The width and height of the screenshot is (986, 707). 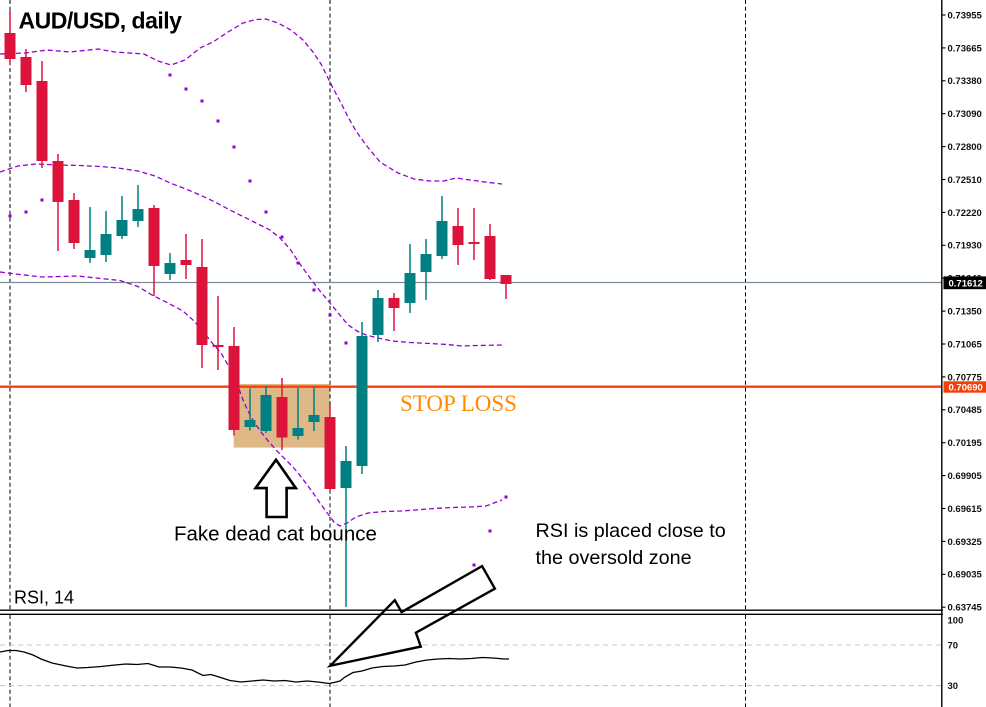 What do you see at coordinates (953, 686) in the screenshot?
I see `svg-text: 30` at bounding box center [953, 686].